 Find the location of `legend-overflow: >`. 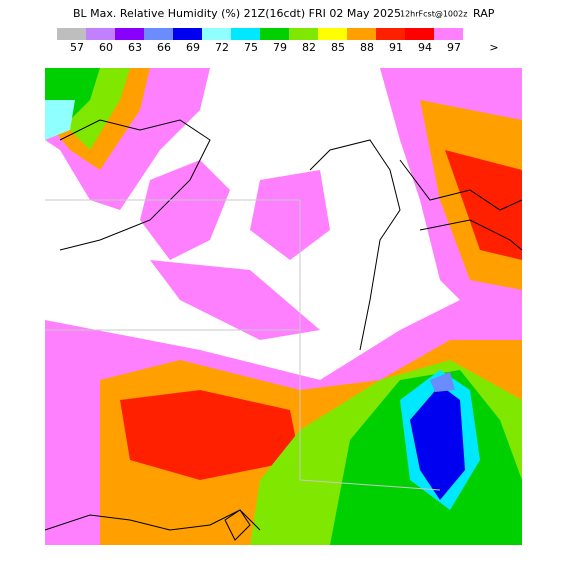

legend-overflow: > is located at coordinates (493, 47).